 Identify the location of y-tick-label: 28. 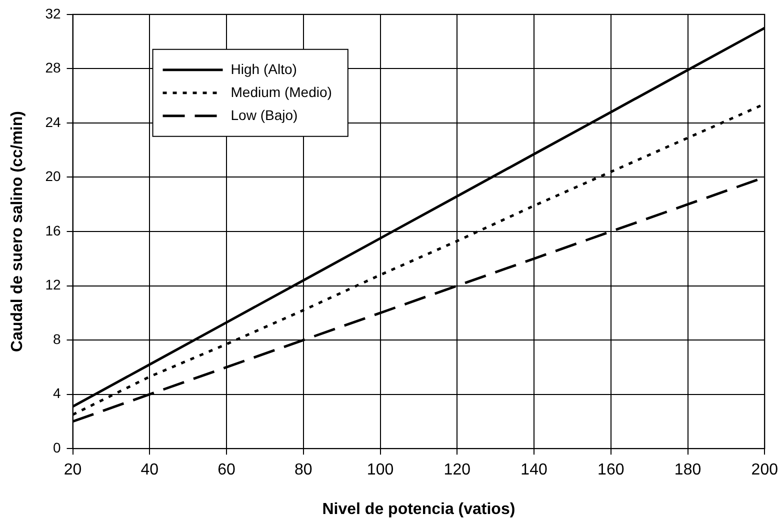
(53, 68).